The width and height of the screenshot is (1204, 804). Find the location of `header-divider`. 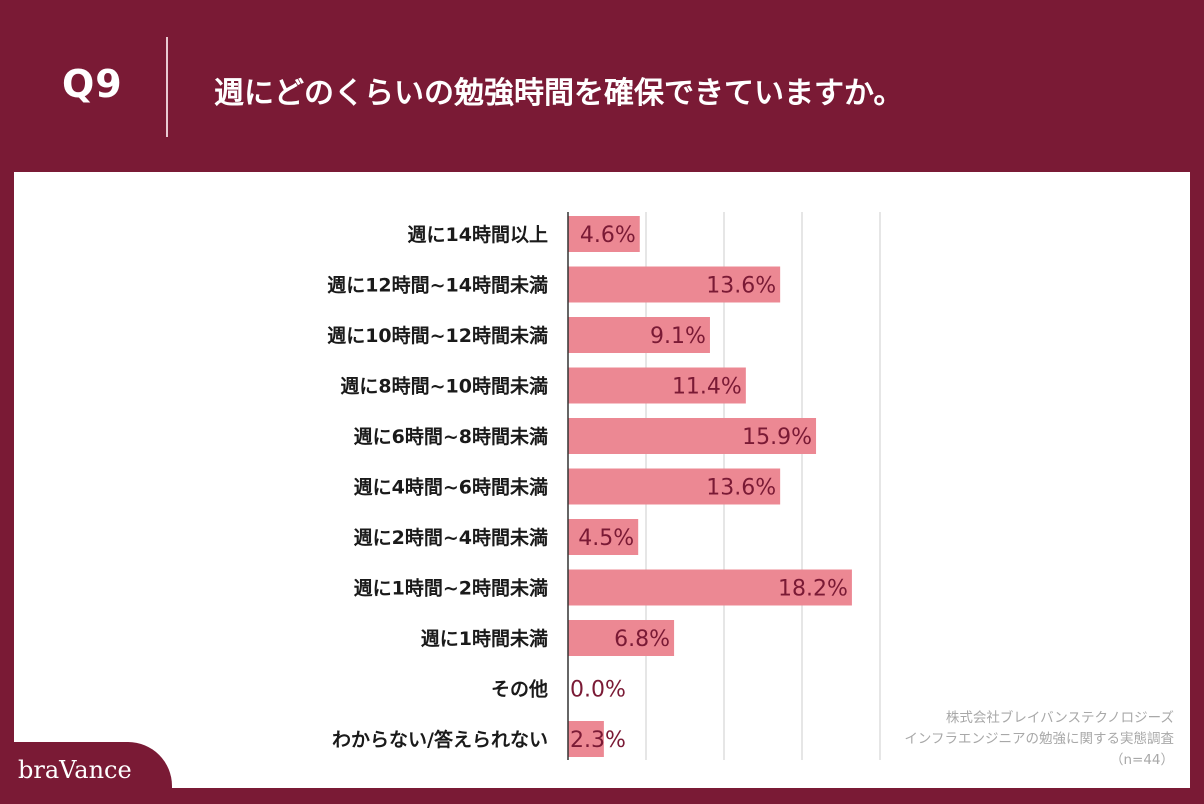

header-divider is located at coordinates (167, 87).